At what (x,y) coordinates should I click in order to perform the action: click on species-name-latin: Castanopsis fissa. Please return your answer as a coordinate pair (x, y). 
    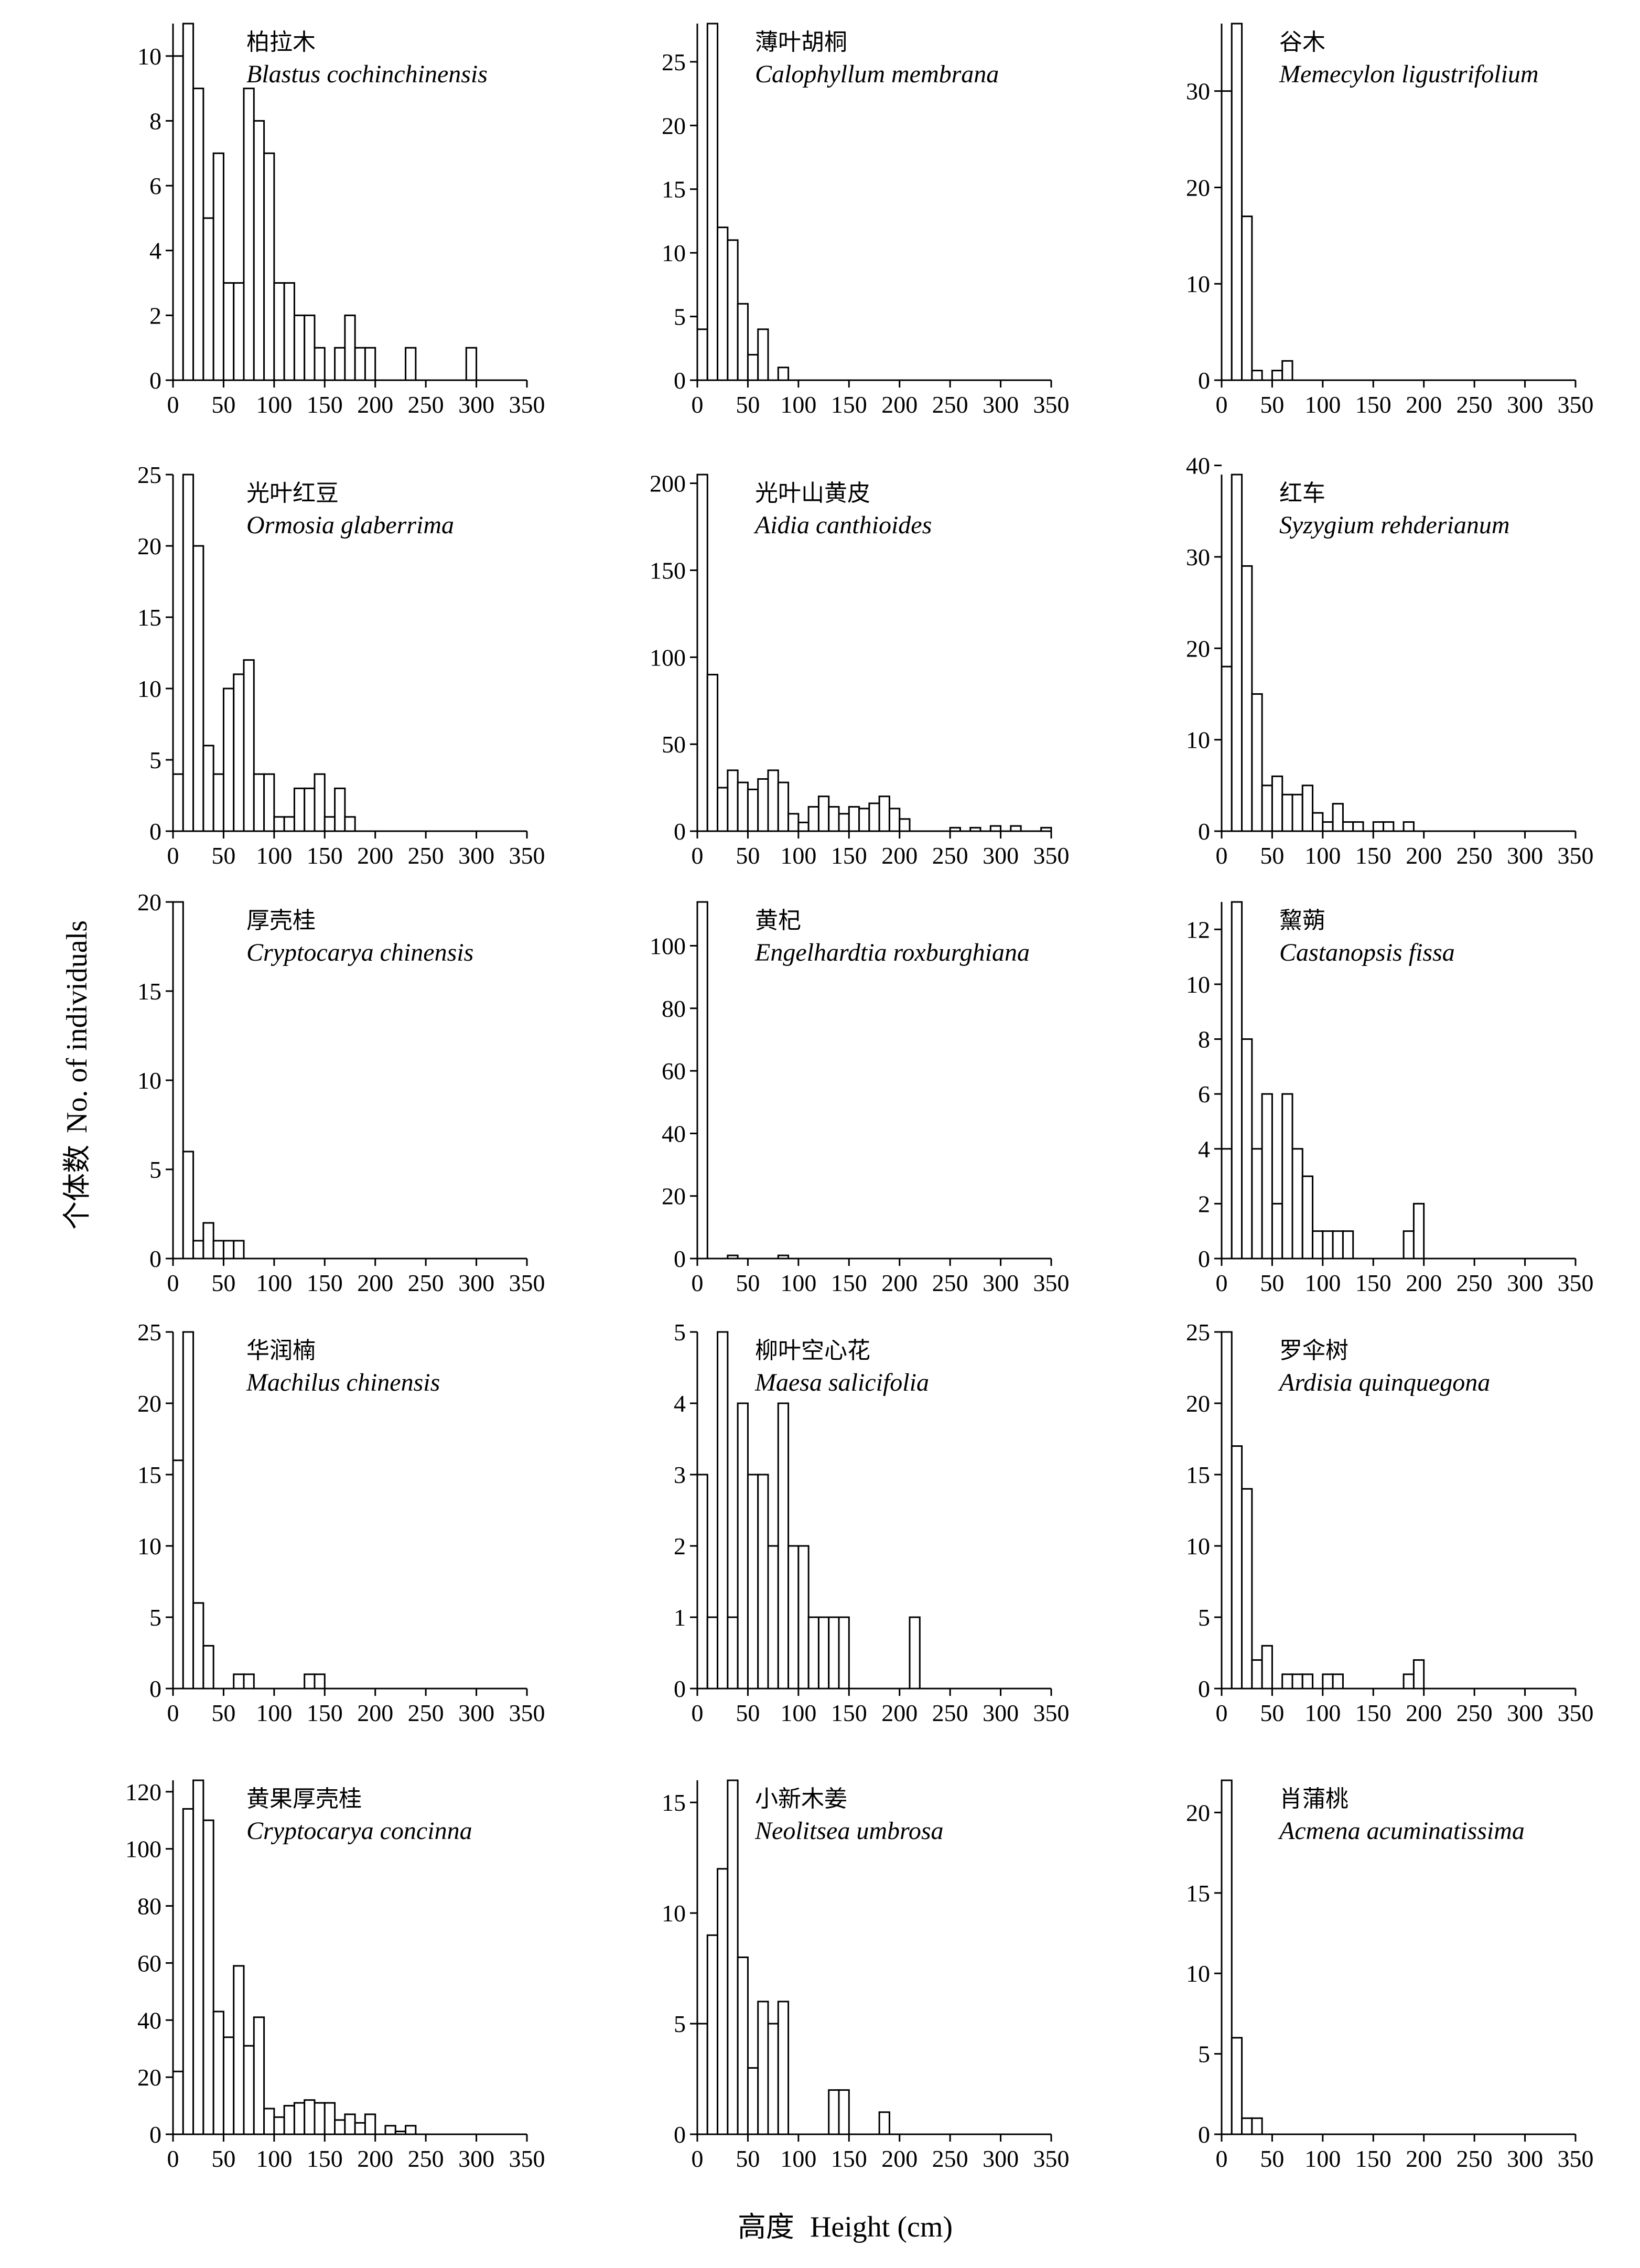
    Looking at the image, I should click on (1367, 952).